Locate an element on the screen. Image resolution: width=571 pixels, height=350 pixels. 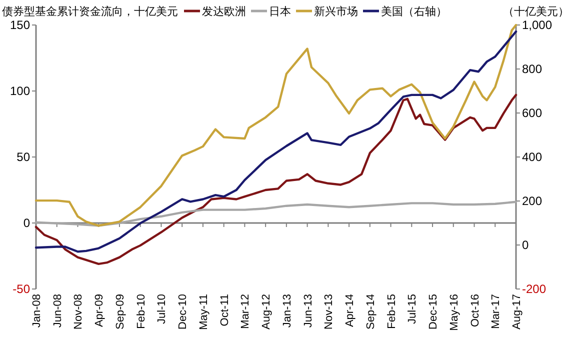
x-tick-label: Mar-12 is located at coordinates (246, 311).